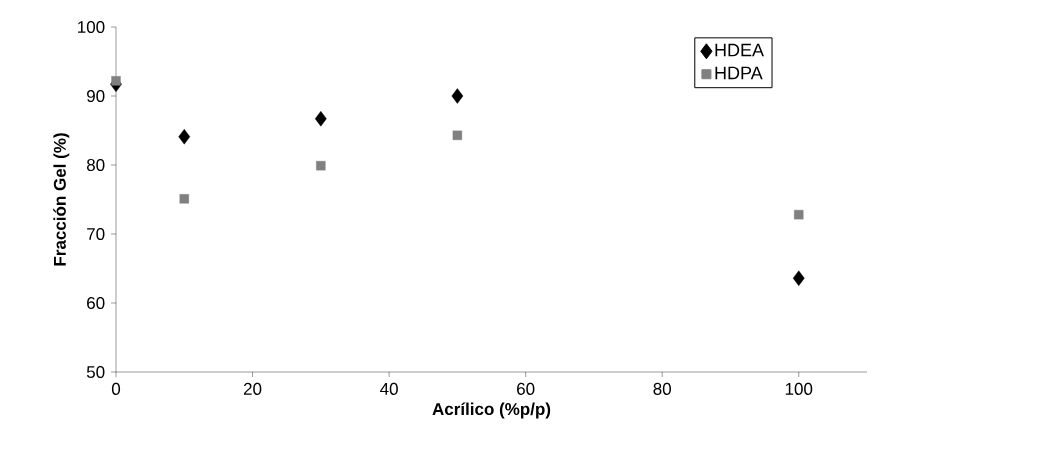 Image resolution: width=1046 pixels, height=454 pixels. Describe the element at coordinates (95, 372) in the screenshot. I see `y-tick-label: 50` at that location.